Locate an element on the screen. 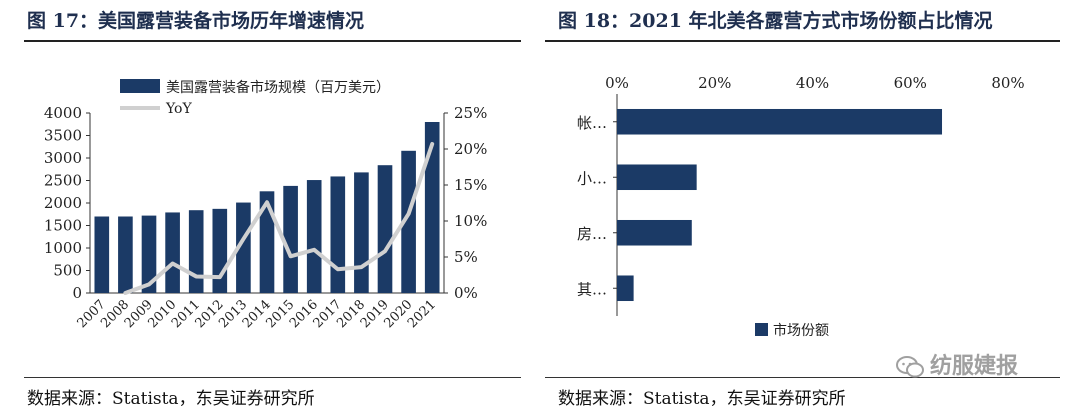 The width and height of the screenshot is (1080, 416). left-y-tick-label: 0 is located at coordinates (77, 293).